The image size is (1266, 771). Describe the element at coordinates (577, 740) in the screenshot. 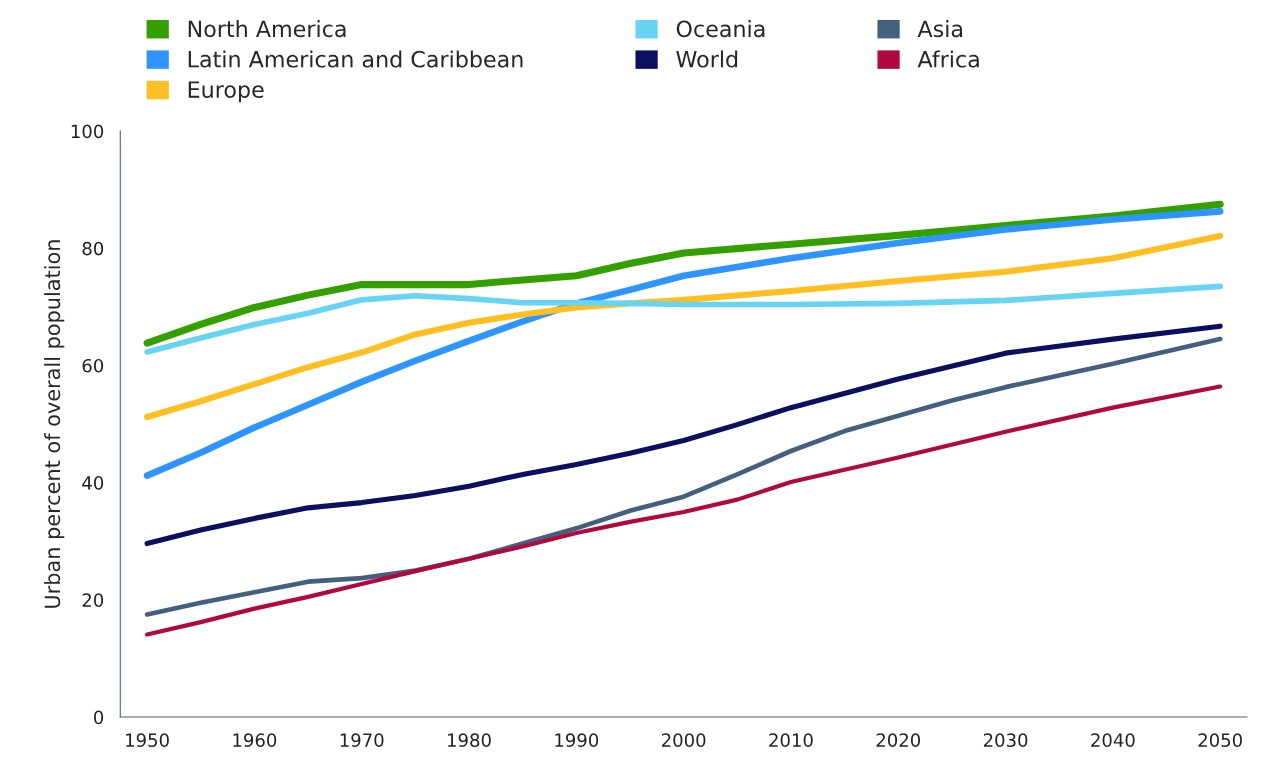

I see `x-tick-label: 1990` at that location.